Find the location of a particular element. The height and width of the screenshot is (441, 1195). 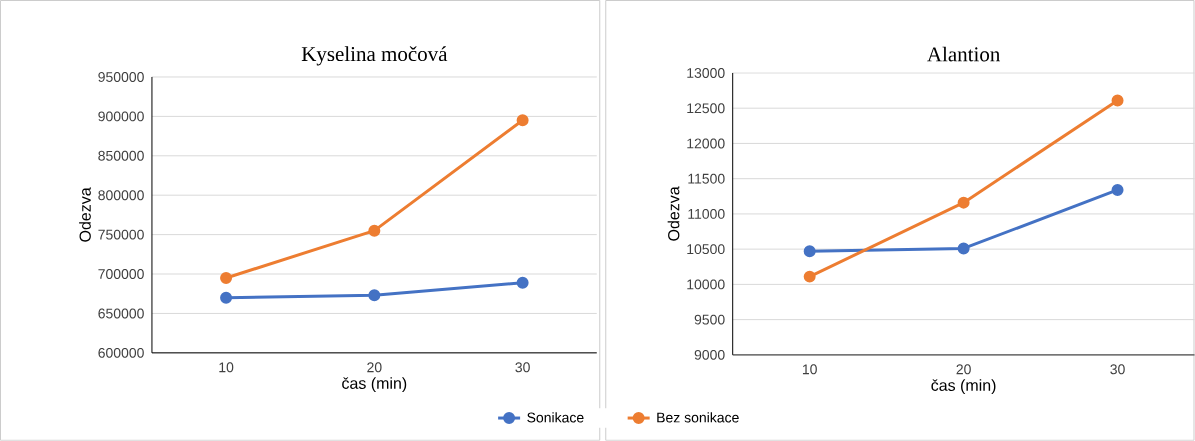

y-tick-label: 10500 is located at coordinates (706, 249).